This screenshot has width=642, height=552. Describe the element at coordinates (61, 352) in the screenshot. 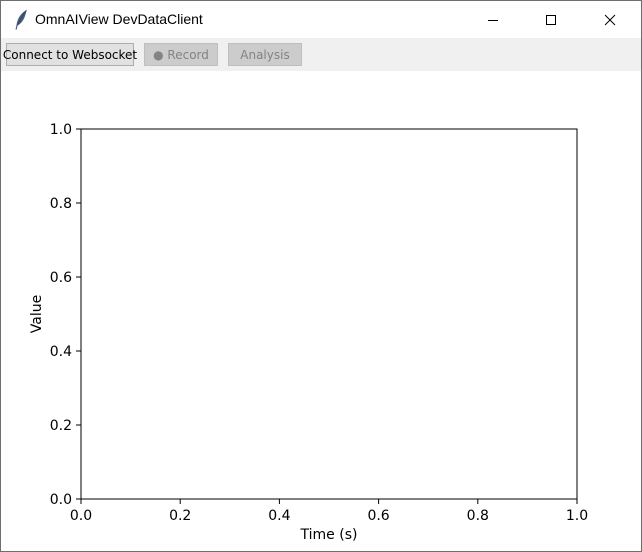

I see `y-tick-label: 0.4` at that location.